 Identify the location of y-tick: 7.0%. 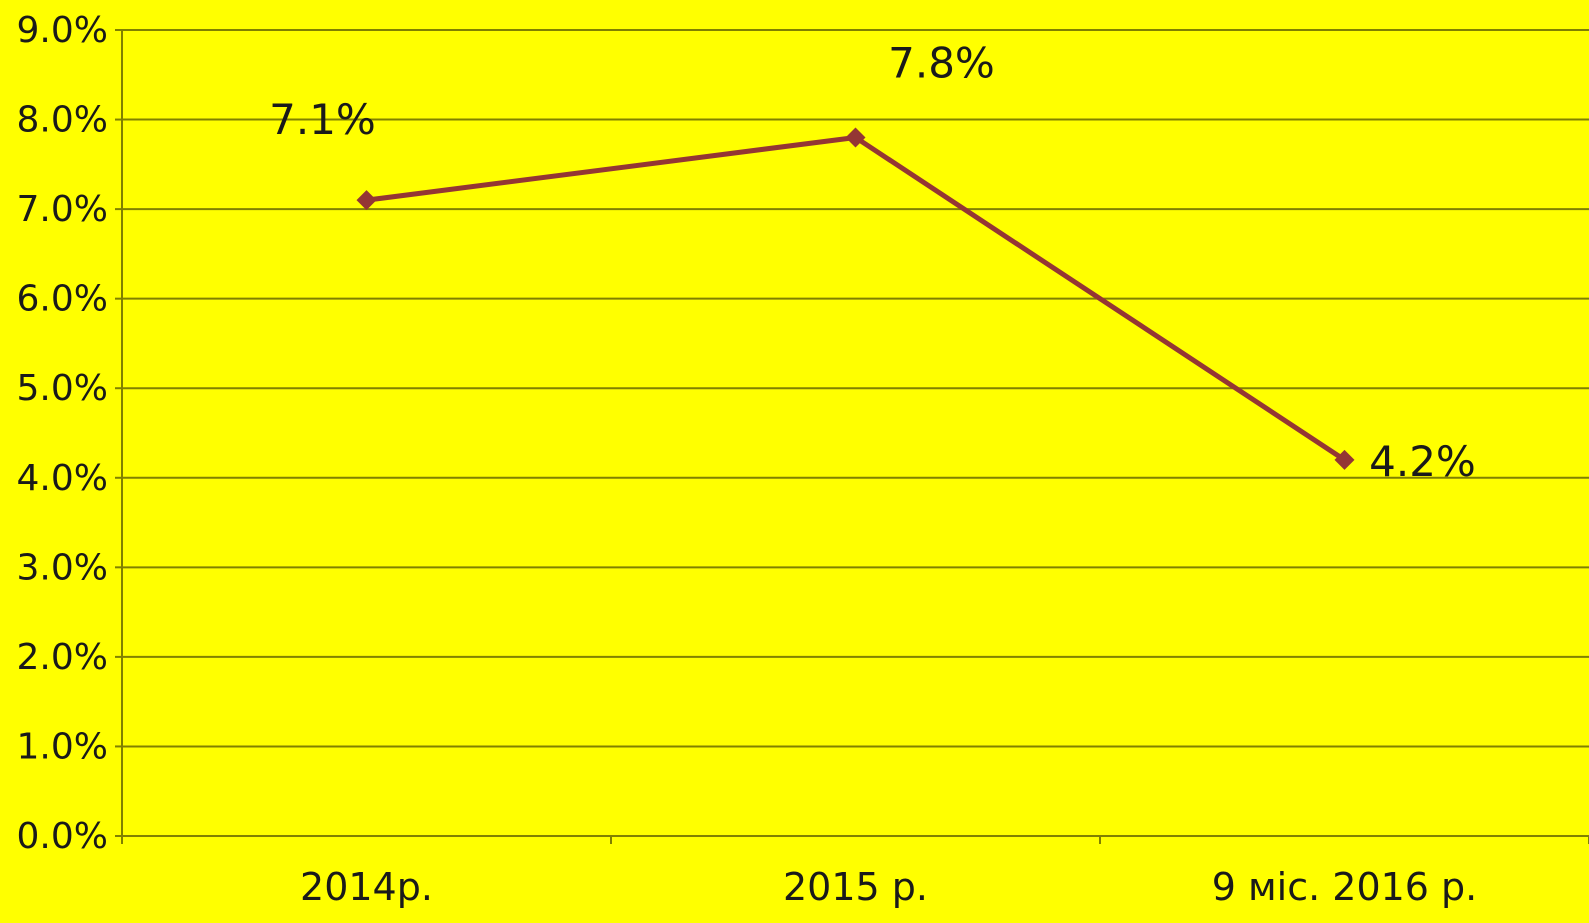
(62, 209).